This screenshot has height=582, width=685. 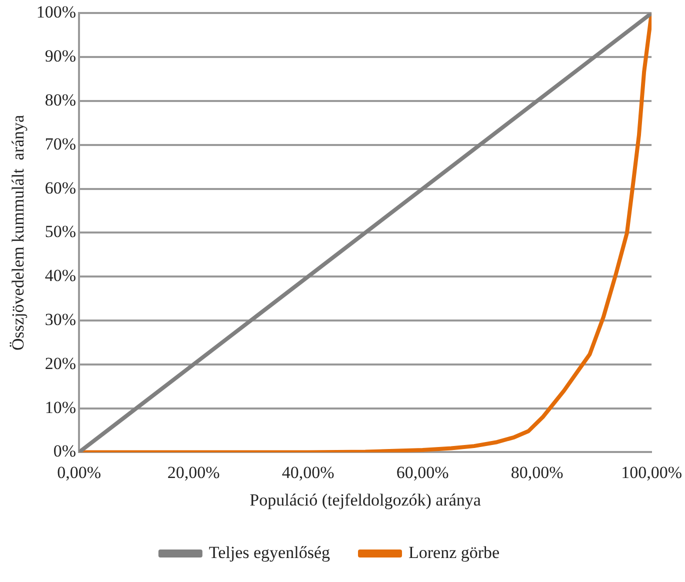 I want to click on y-tick-label: 80%, so click(x=60, y=100).